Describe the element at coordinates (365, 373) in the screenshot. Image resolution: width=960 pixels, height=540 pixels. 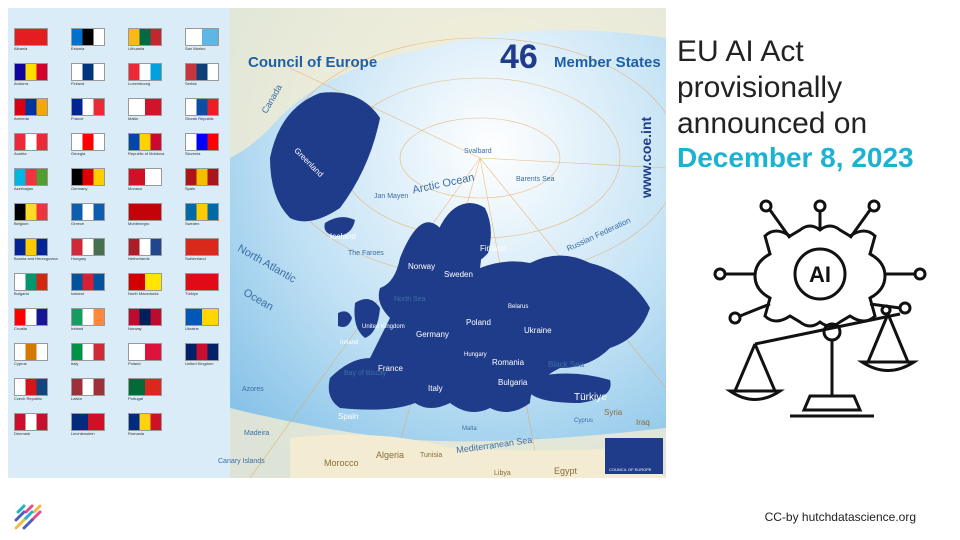
I see `label-bay-of-biscay: Bay of Biscay` at that location.